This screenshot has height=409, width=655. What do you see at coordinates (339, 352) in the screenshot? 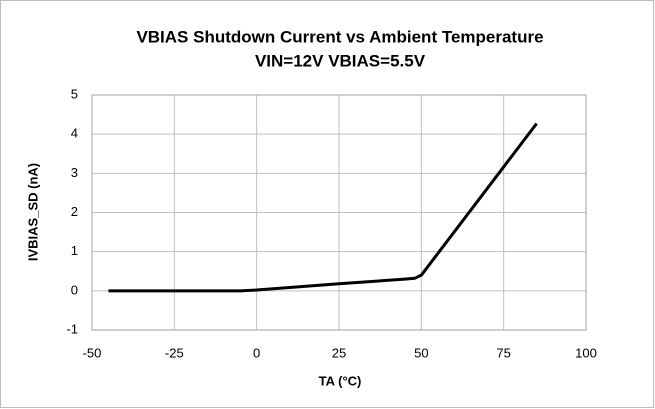
I see `x-tick-label: 25` at bounding box center [339, 352].